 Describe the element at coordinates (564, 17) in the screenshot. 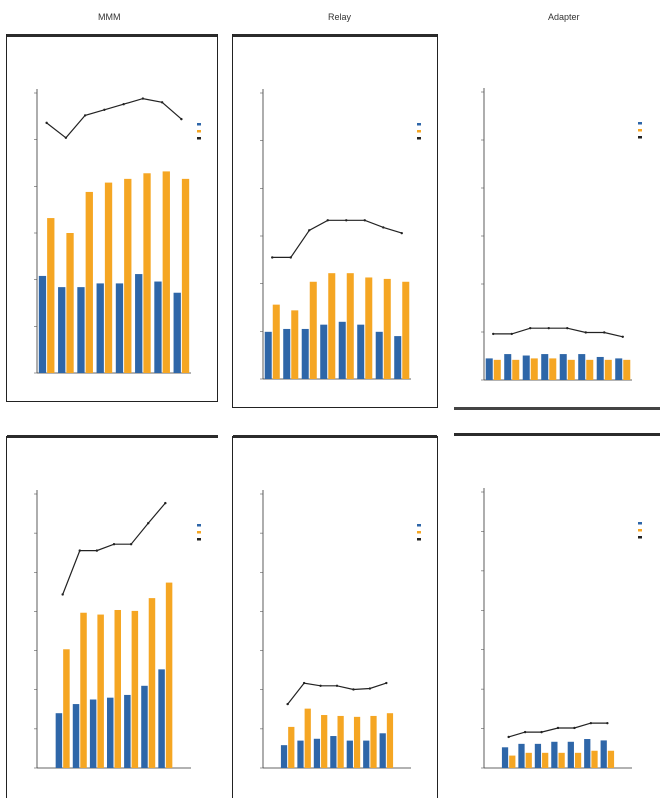

I see `column-header-3: Adapter` at that location.